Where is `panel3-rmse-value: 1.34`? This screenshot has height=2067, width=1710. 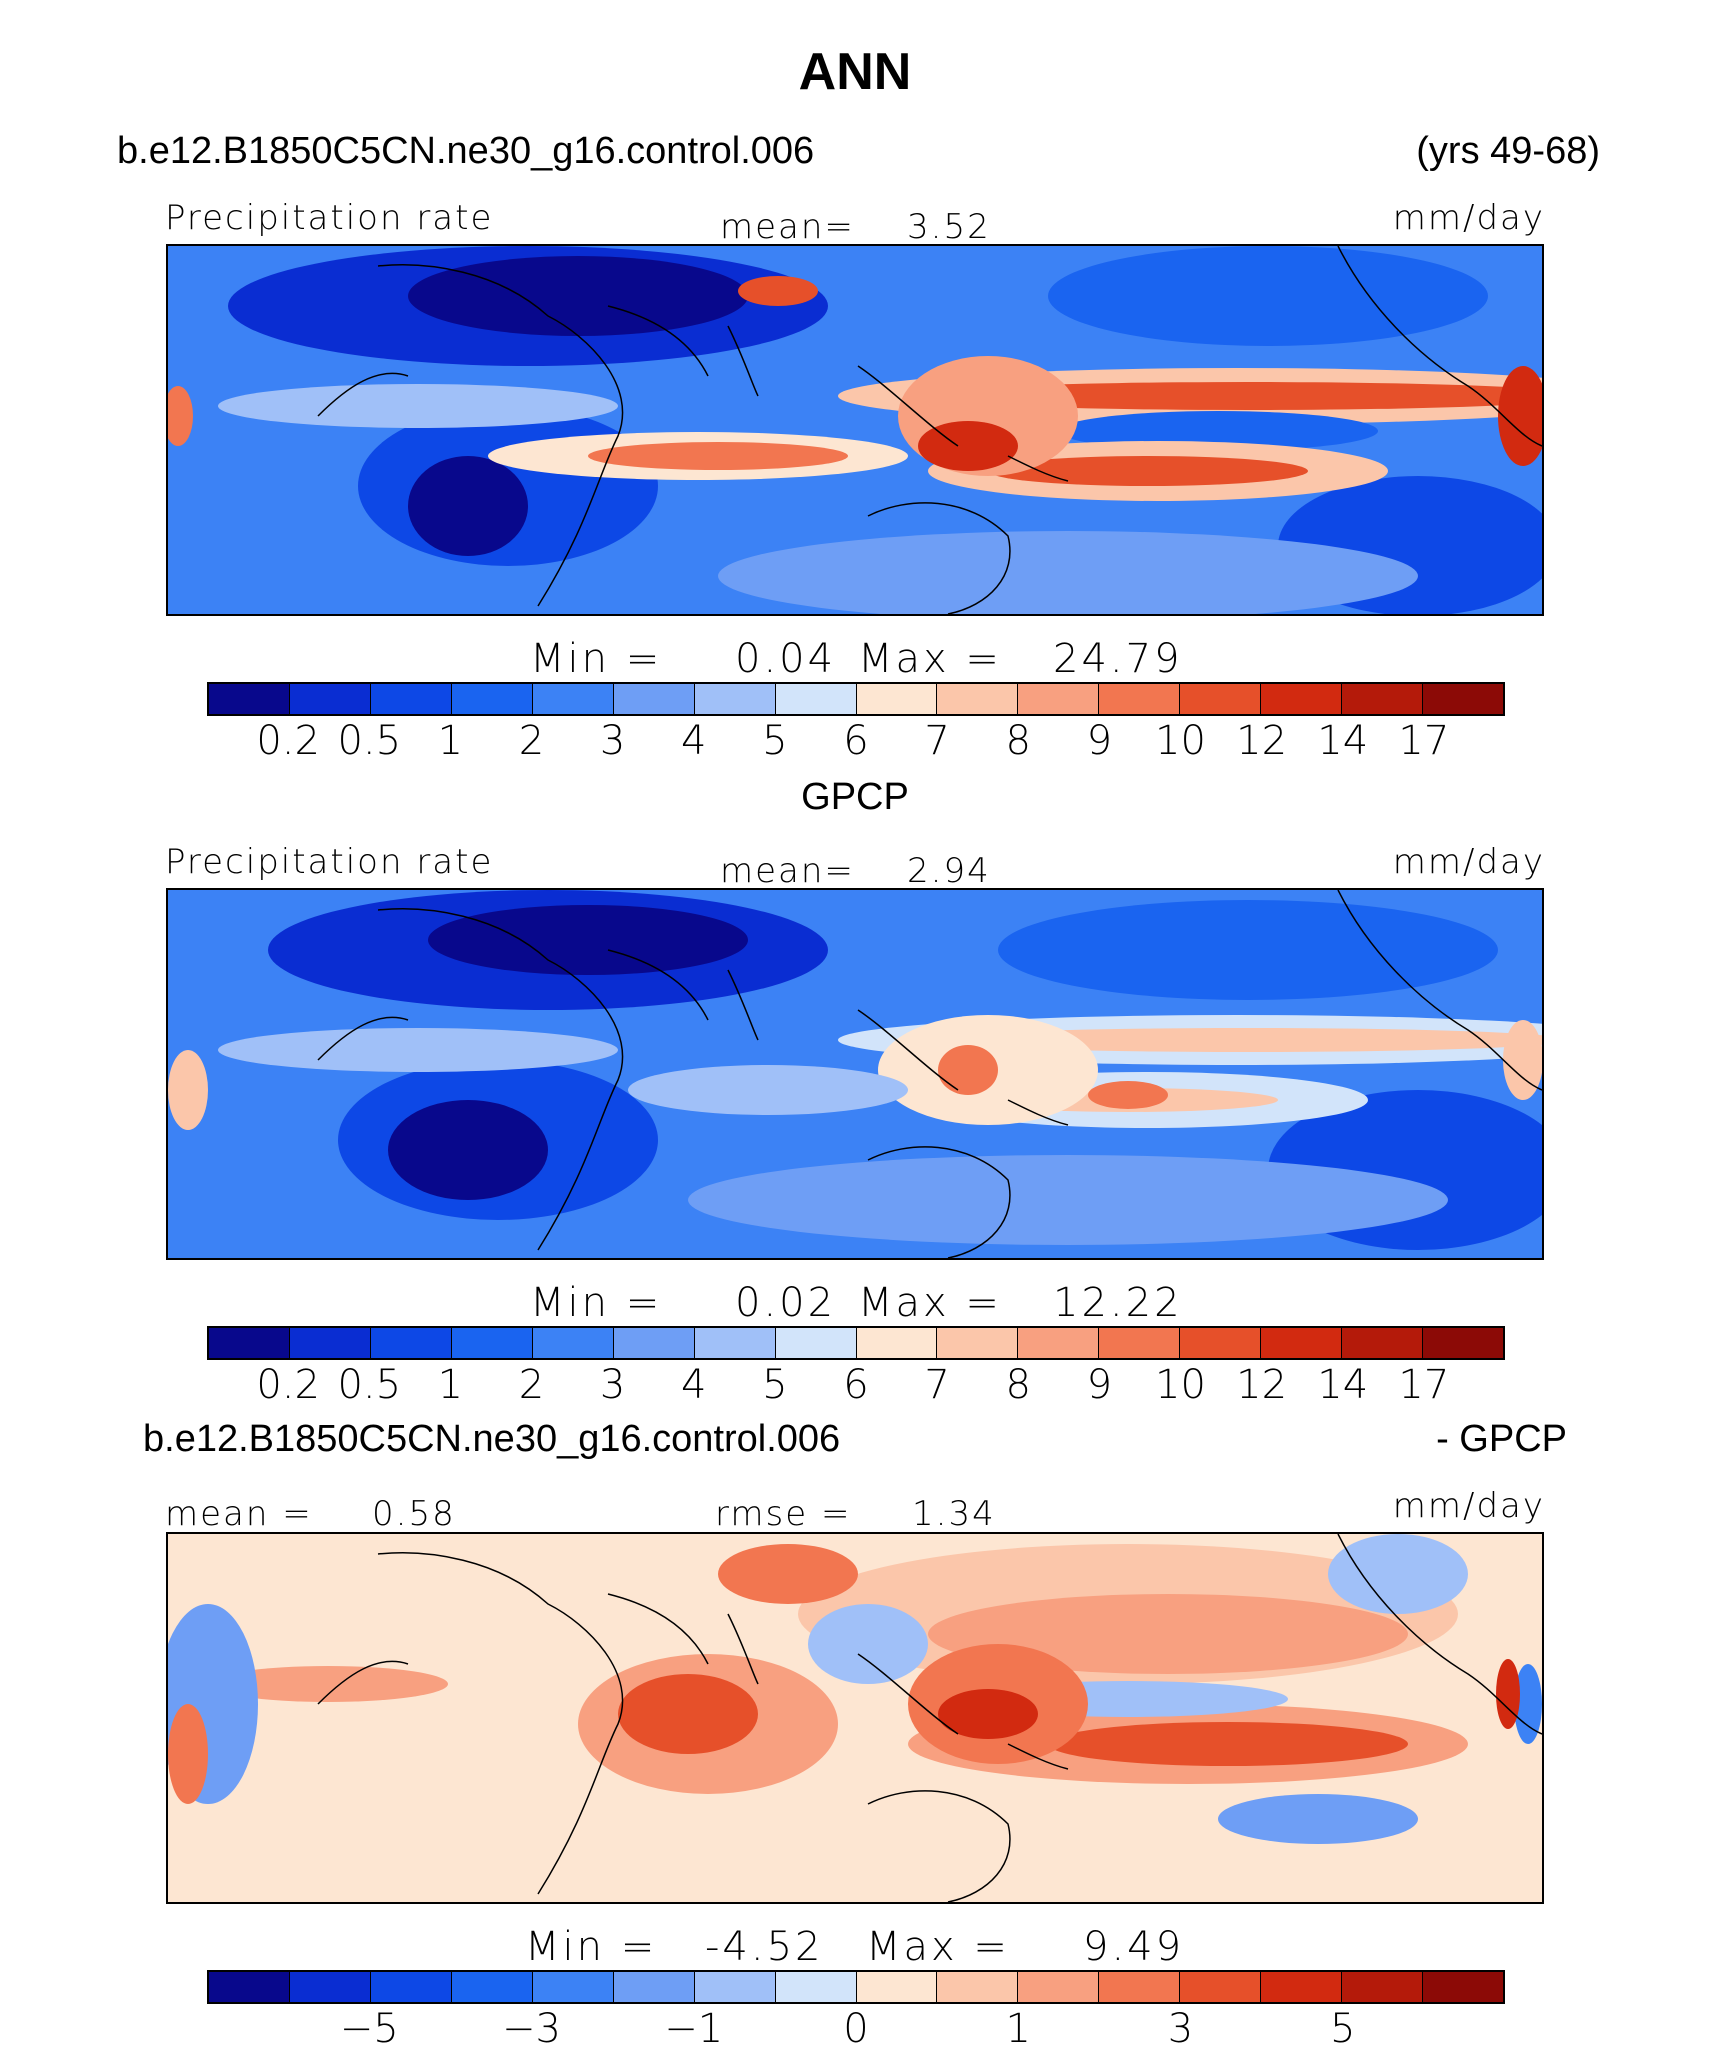
panel3-rmse-value: 1.34 is located at coordinates (954, 1514).